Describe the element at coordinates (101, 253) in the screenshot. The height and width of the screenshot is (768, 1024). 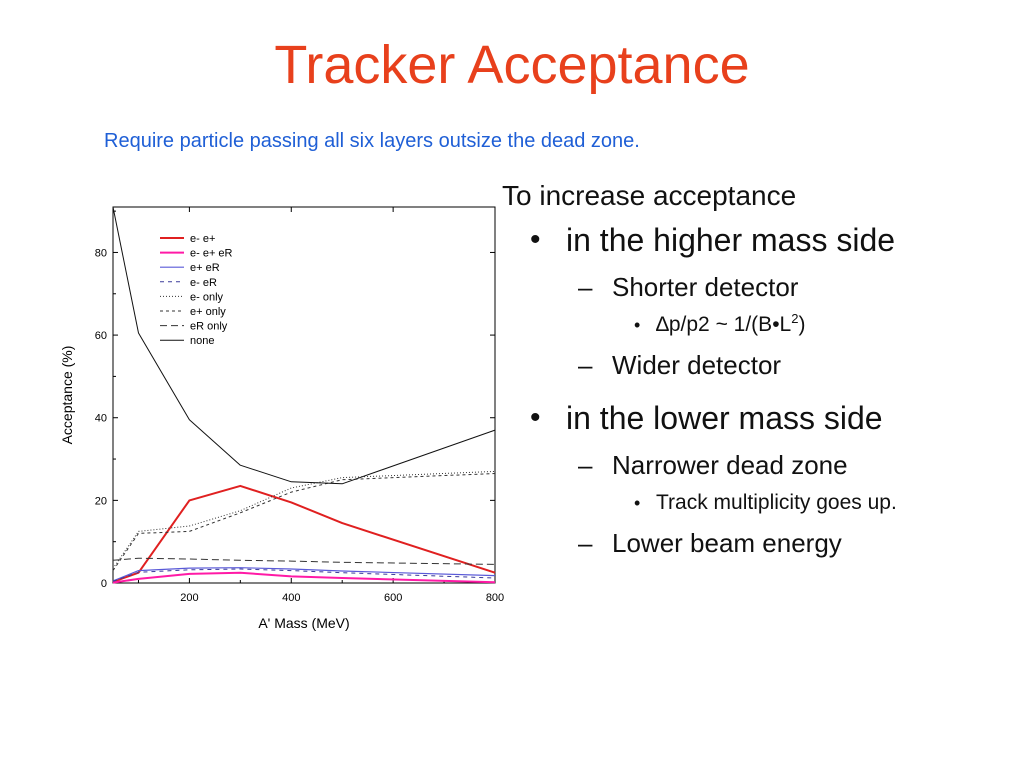
I see `y-tick-label: 80` at that location.